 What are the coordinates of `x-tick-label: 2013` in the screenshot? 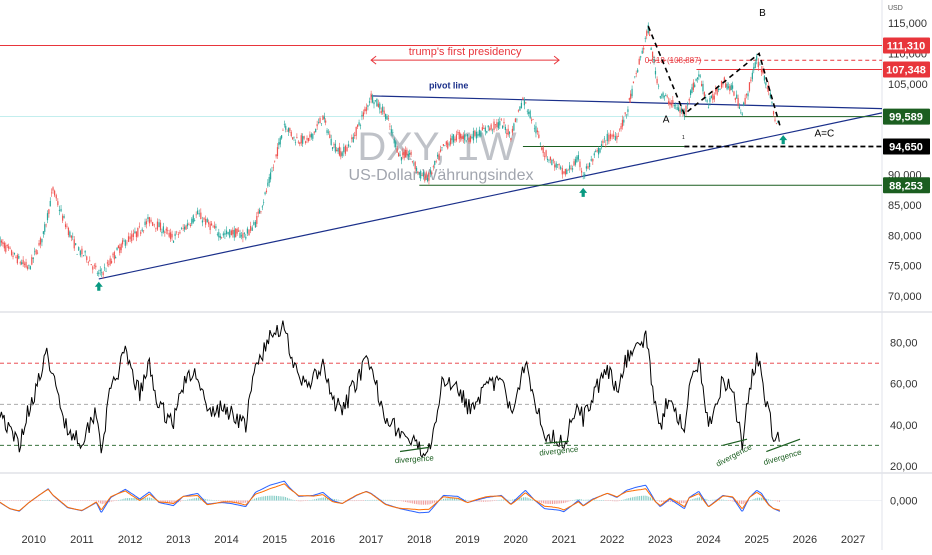 It's located at (178, 540).